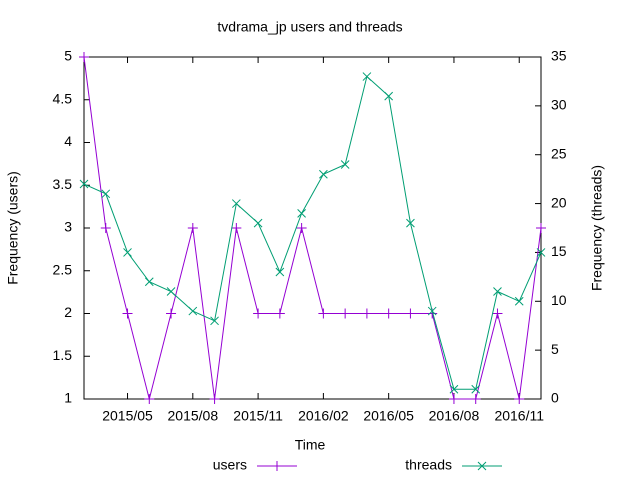 The image size is (640, 480). I want to click on y-tick-label: 2, so click(68, 312).